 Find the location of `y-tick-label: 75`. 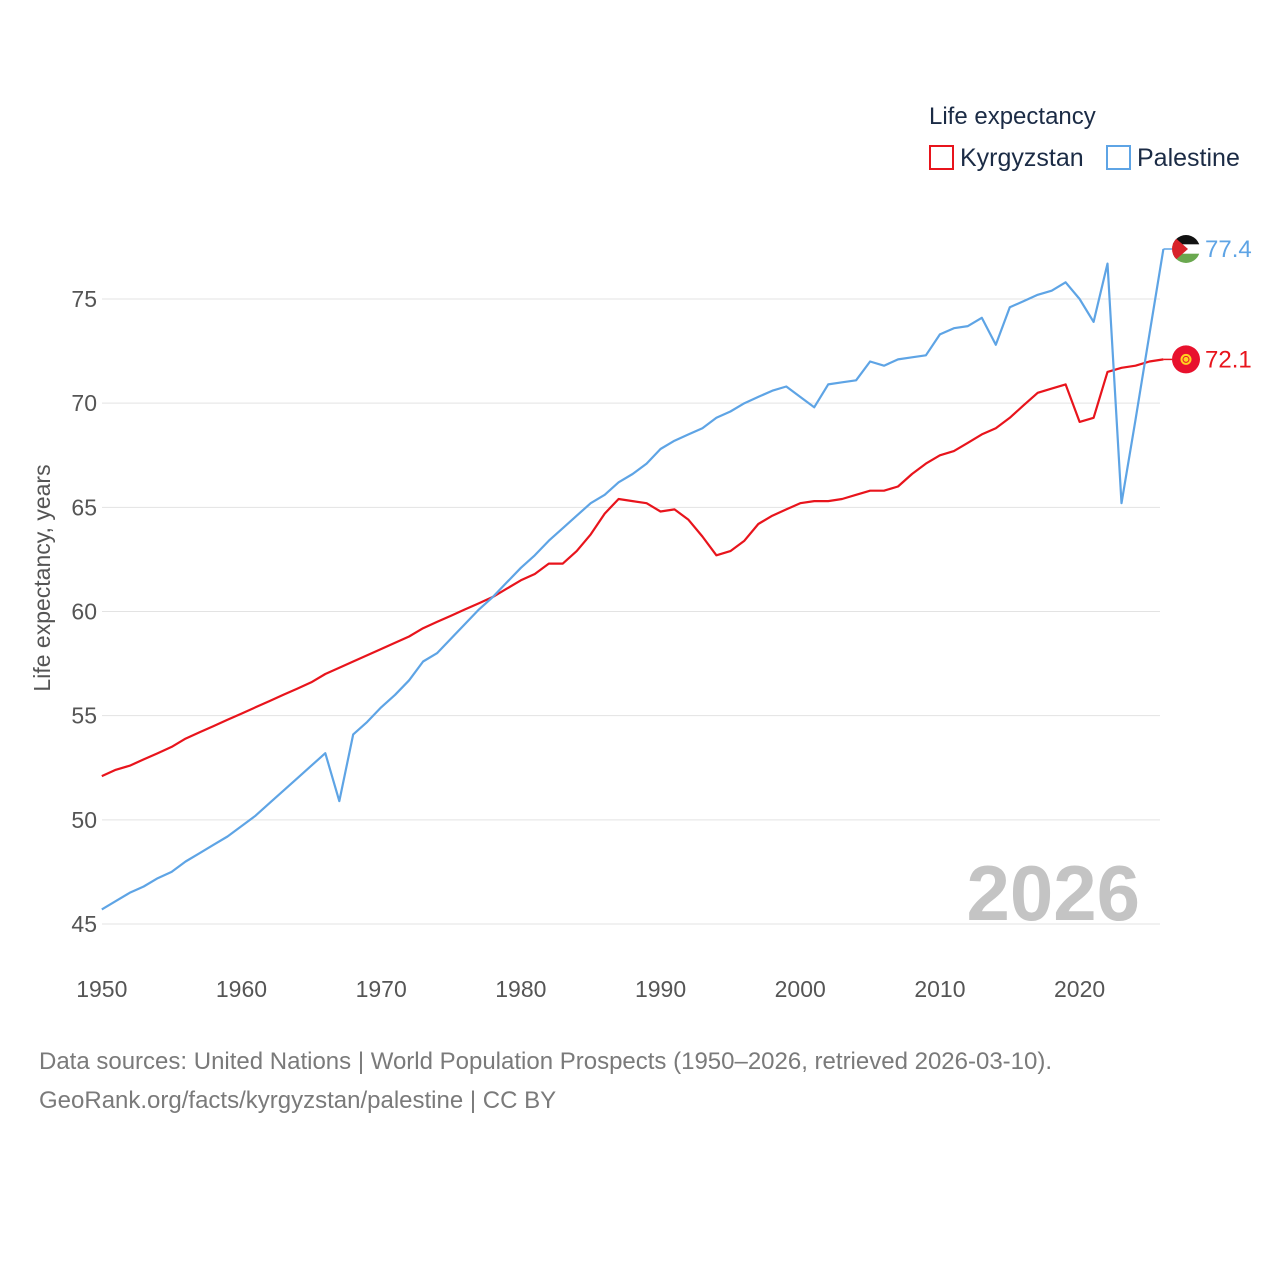

y-tick-label: 75 is located at coordinates (84, 299).